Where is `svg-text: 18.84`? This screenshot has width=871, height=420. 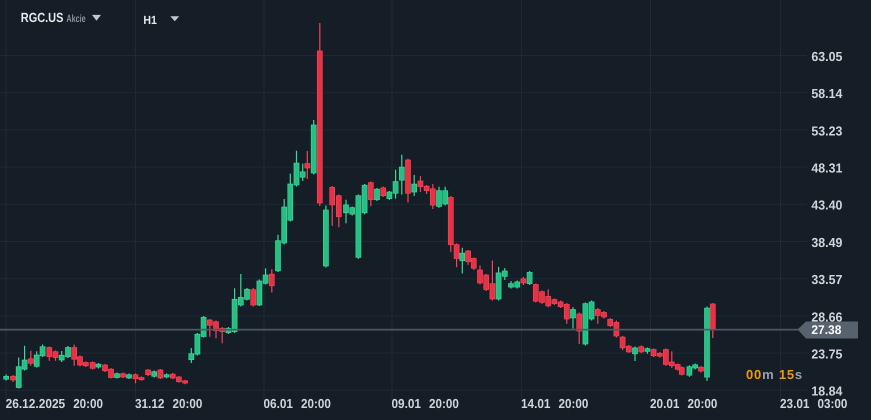 svg-text: 18.84 is located at coordinates (827, 391).